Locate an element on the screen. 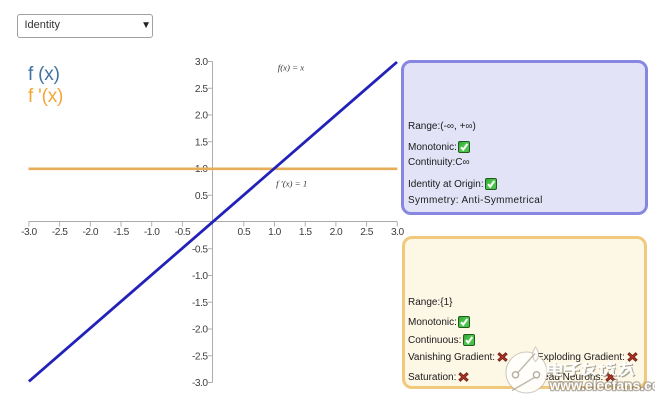  svg-text: 1.0 is located at coordinates (274, 232).